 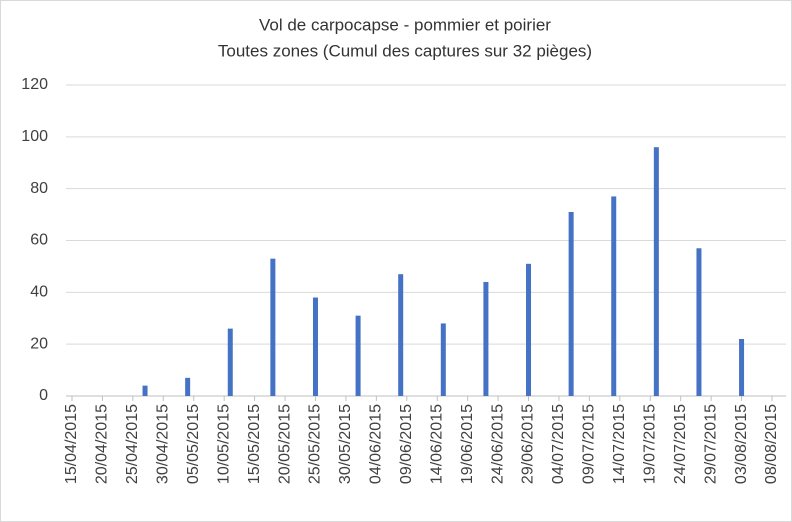 I want to click on y-tick-label: 0, so click(x=43, y=395).